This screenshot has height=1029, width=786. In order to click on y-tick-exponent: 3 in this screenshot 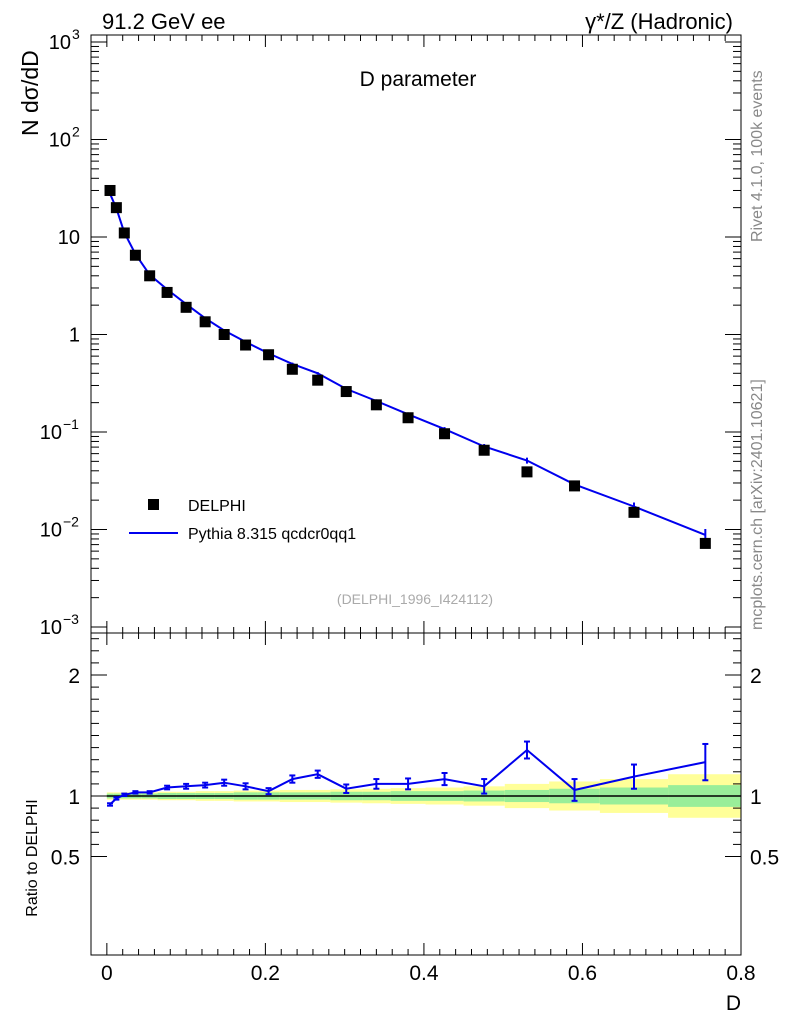, I will do `click(76, 34)`.